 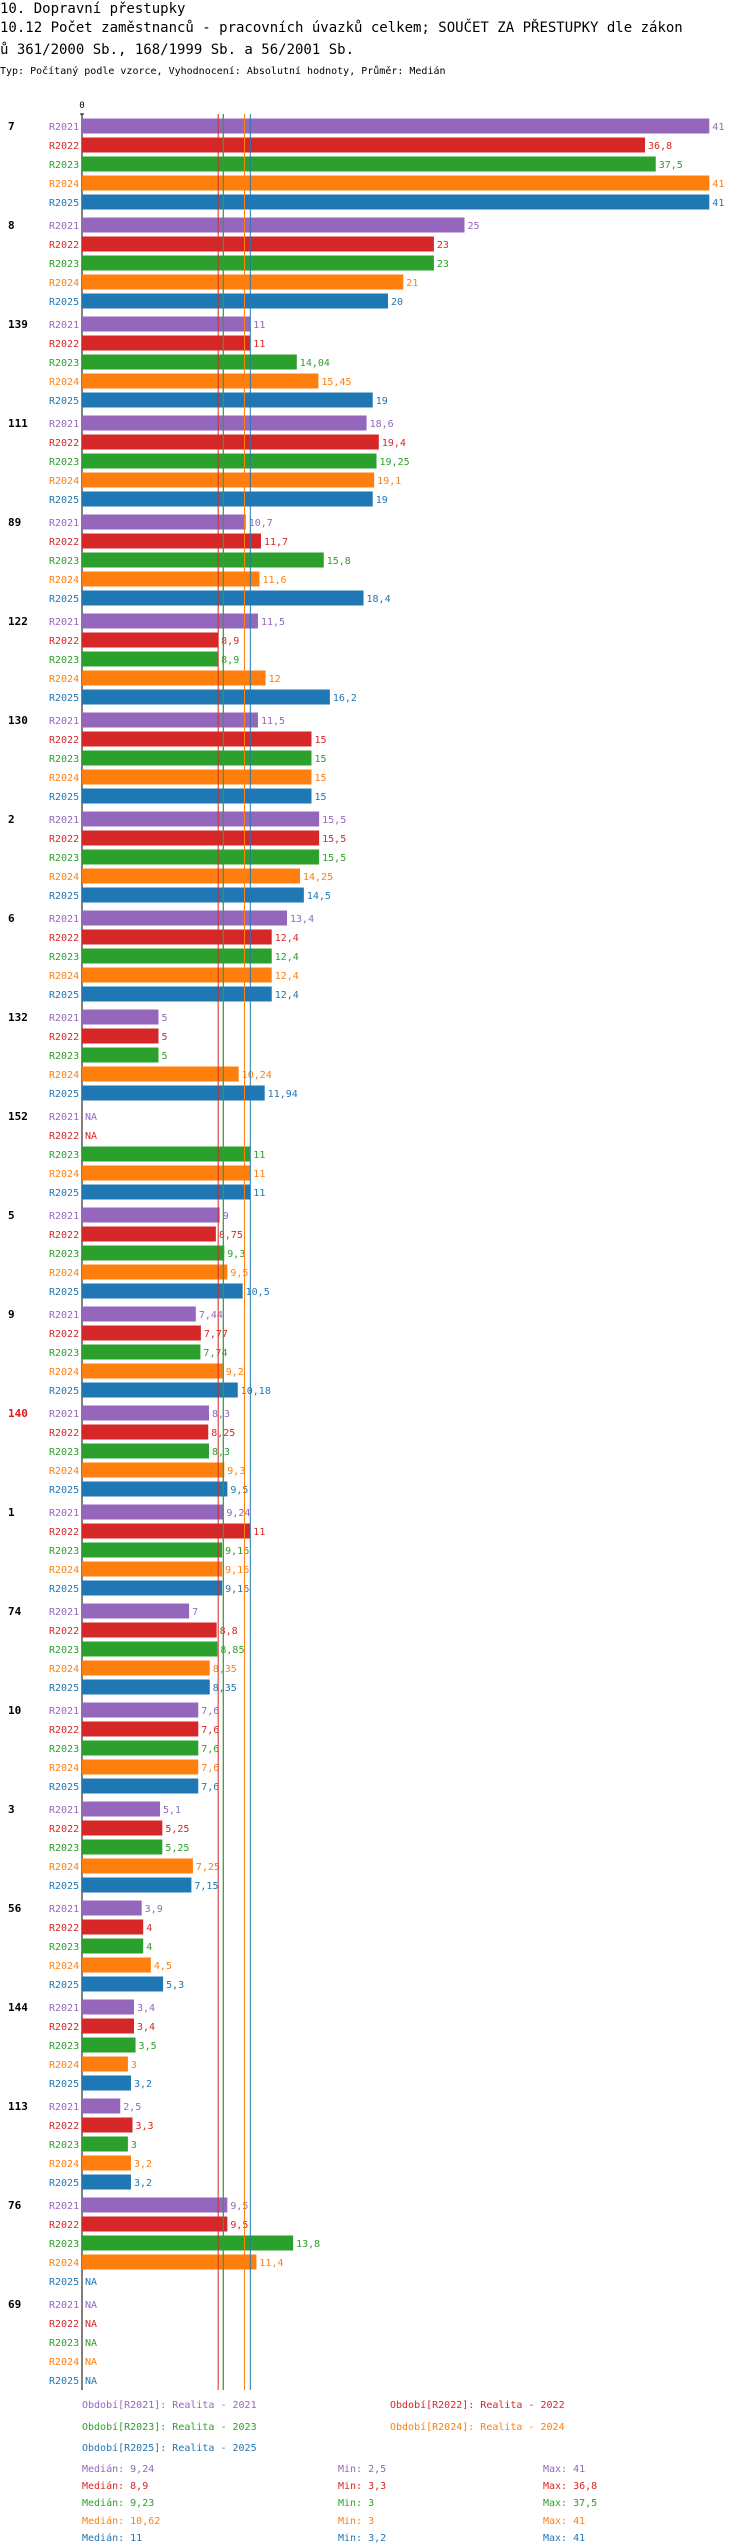 What do you see at coordinates (236, 1254) in the screenshot?
I see `bar-value-label: 9,3` at bounding box center [236, 1254].